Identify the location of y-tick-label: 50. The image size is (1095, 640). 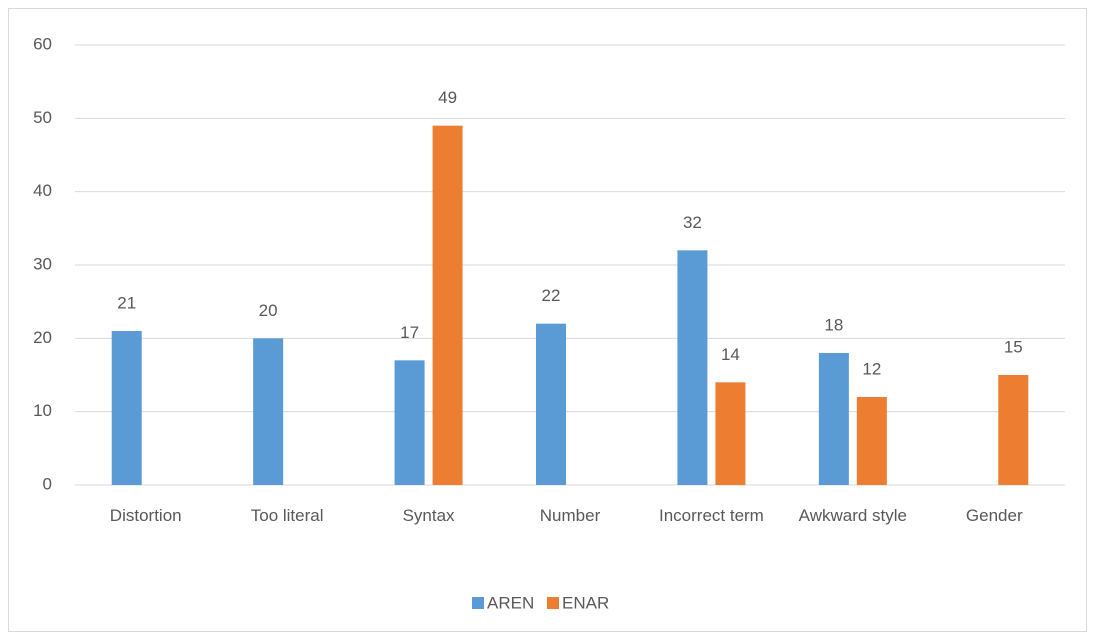
(42, 117).